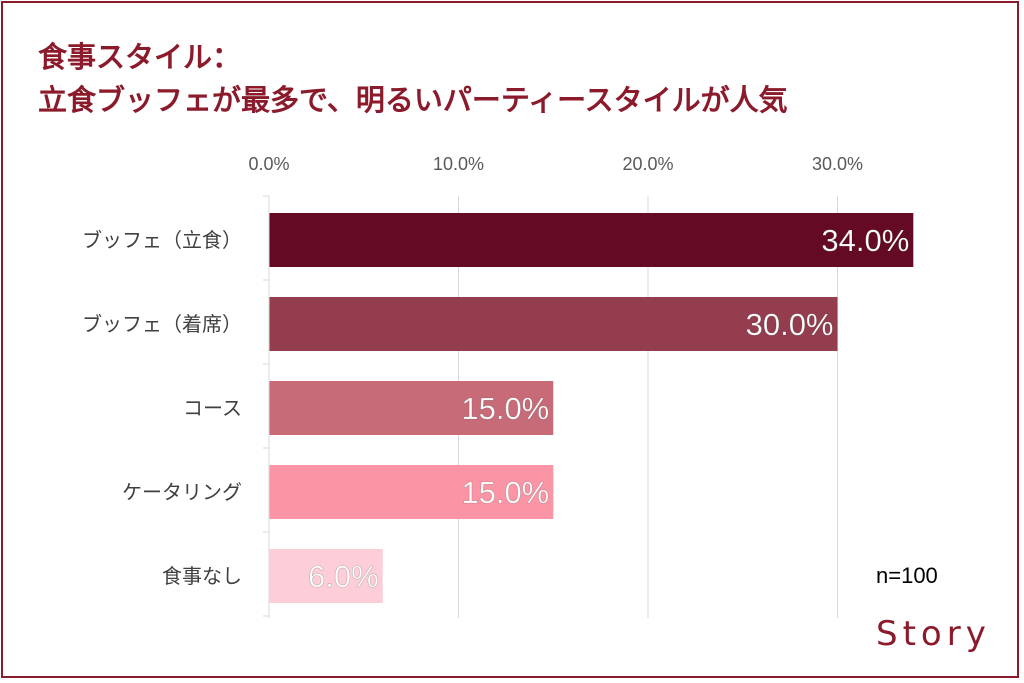  I want to click on data-label: 34.0%, so click(865, 240).